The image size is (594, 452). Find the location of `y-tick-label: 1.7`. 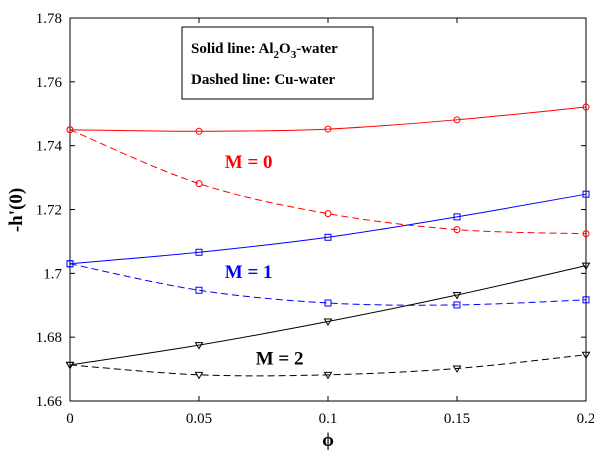

y-tick-label: 1.7 is located at coordinates (52, 274).